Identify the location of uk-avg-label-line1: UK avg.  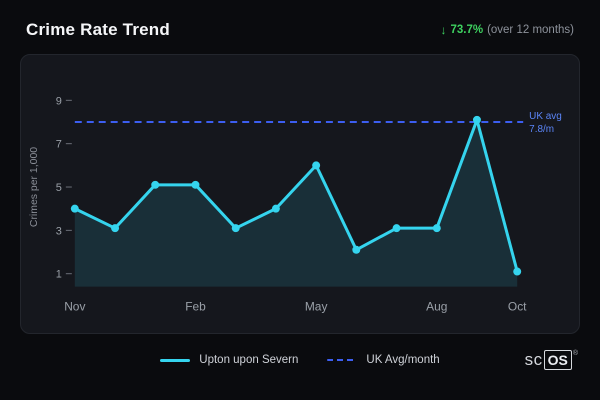
(545, 116).